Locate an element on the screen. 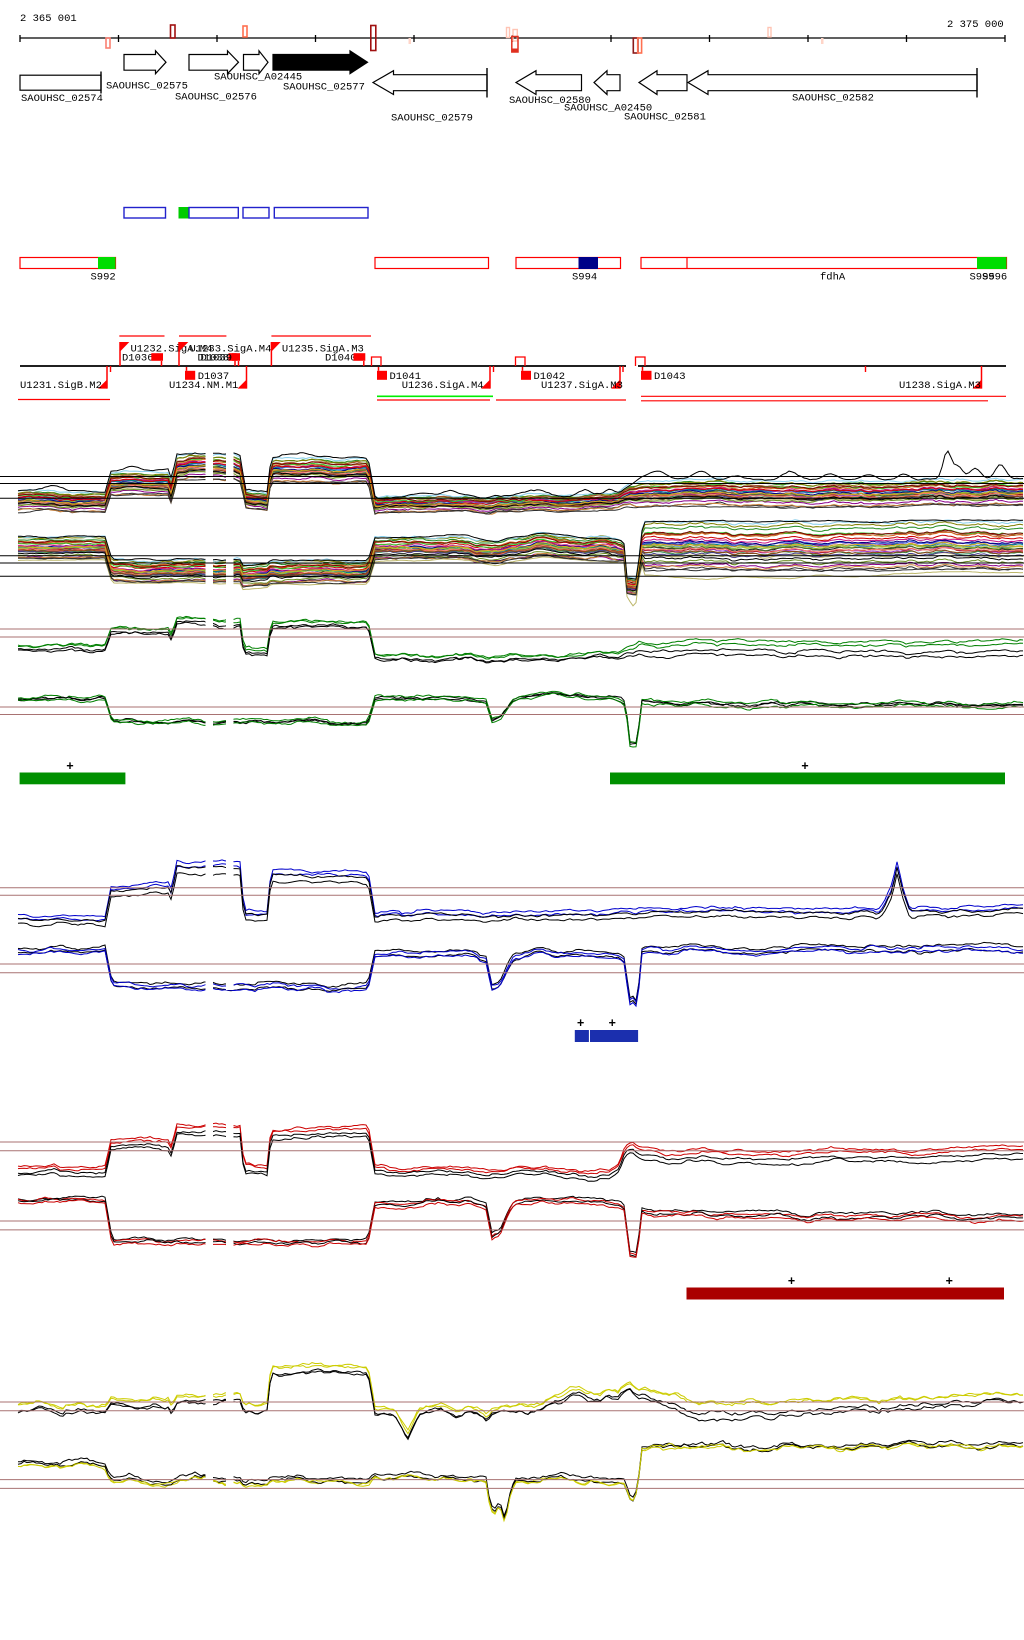  svg-text: S995 is located at coordinates (982, 278).